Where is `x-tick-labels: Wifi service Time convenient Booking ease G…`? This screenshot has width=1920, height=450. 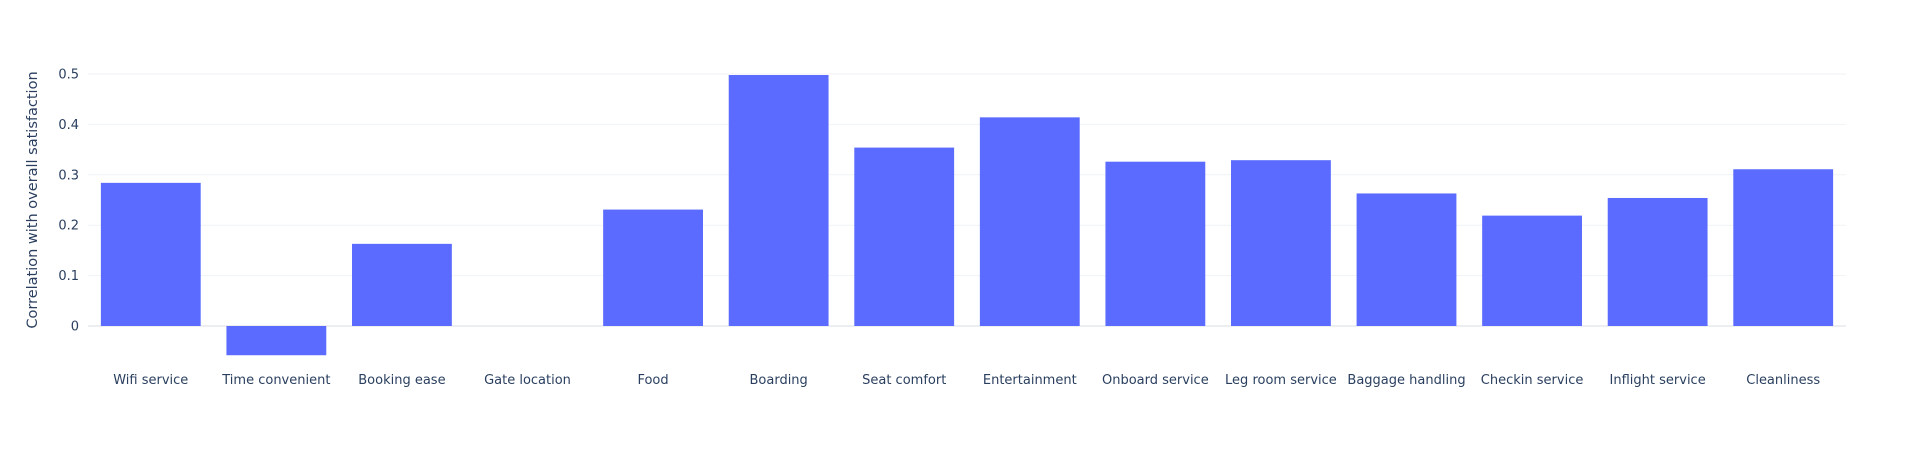 x-tick-labels: Wifi service Time convenient Booking ease G… is located at coordinates (966, 380).